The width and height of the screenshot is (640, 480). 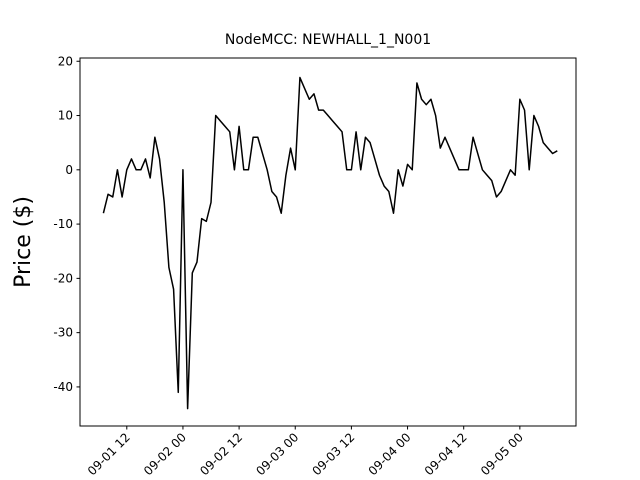 I want to click on x-tick-label: 09-01 12, so click(x=109, y=454).